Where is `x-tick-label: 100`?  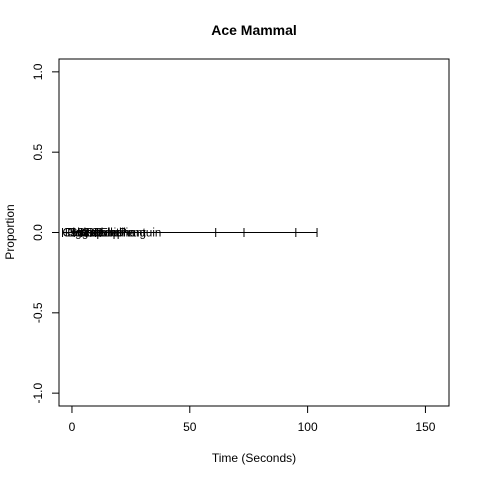
x-tick-label: 100 is located at coordinates (308, 427).